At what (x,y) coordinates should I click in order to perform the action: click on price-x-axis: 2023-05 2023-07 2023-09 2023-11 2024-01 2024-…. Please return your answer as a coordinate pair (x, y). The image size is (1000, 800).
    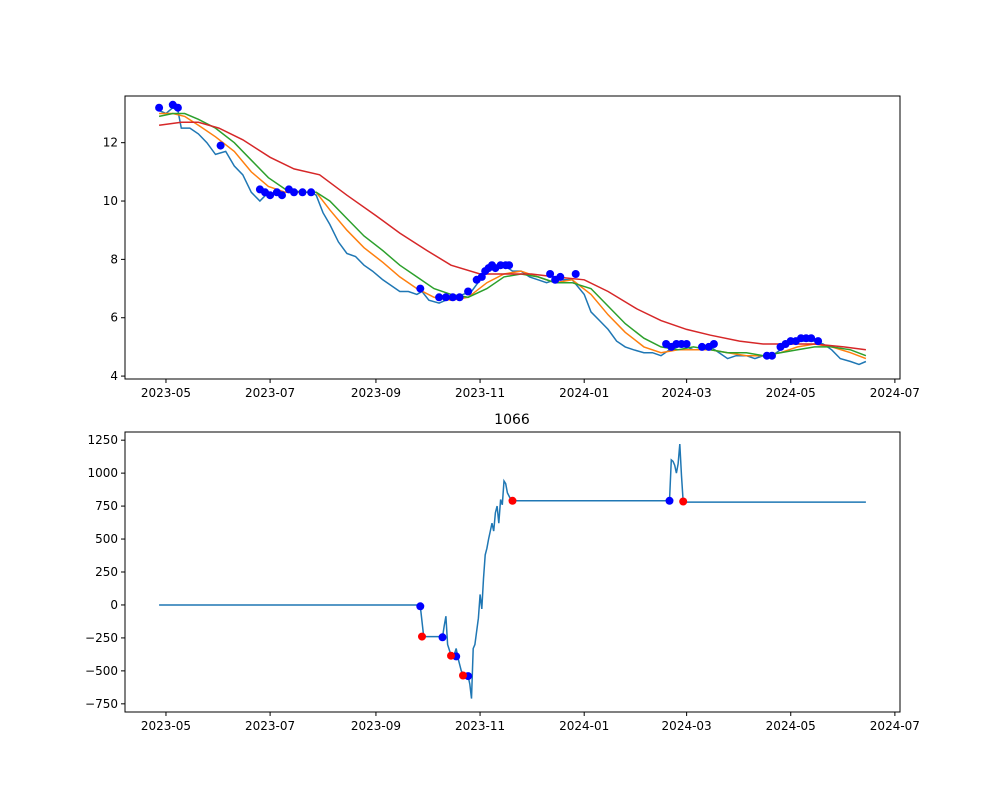
    Looking at the image, I should click on (530, 389).